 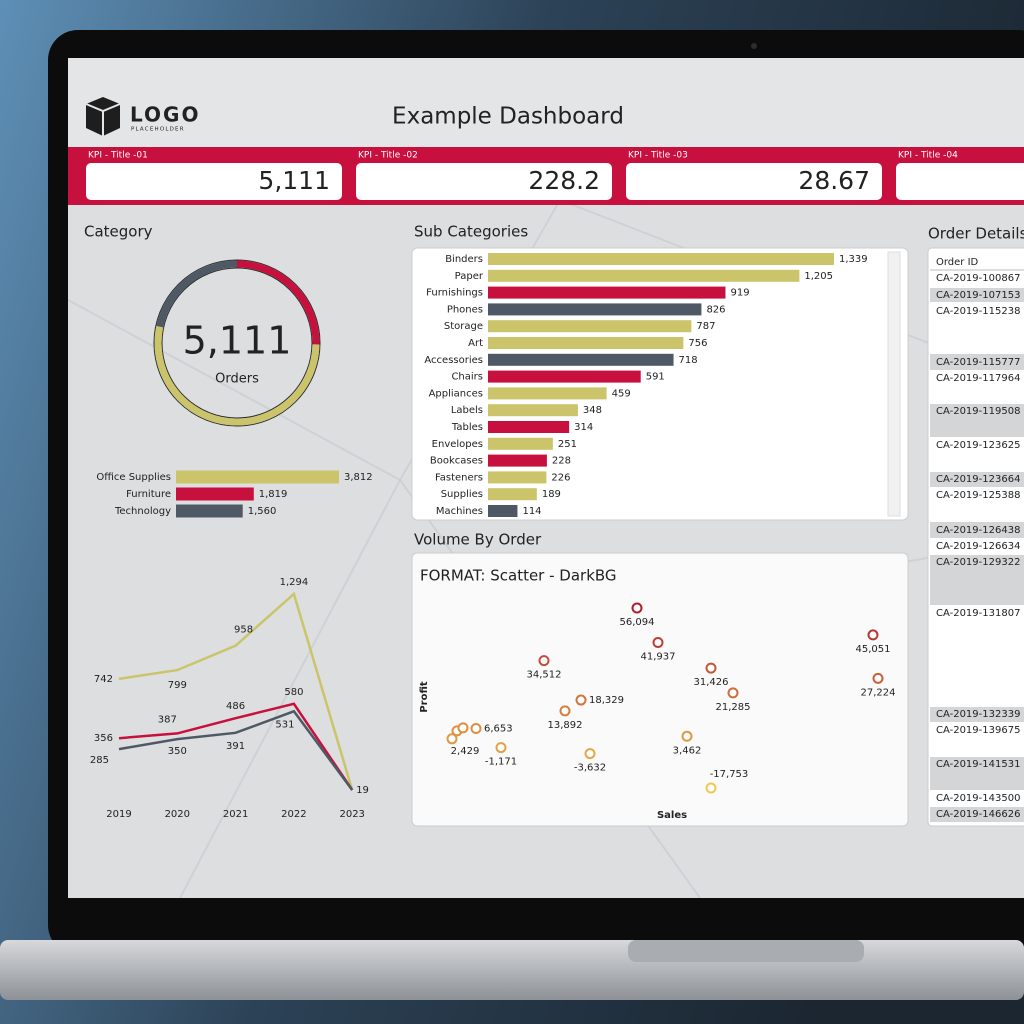 I want to click on data-label: 31,426, so click(x=711, y=682).